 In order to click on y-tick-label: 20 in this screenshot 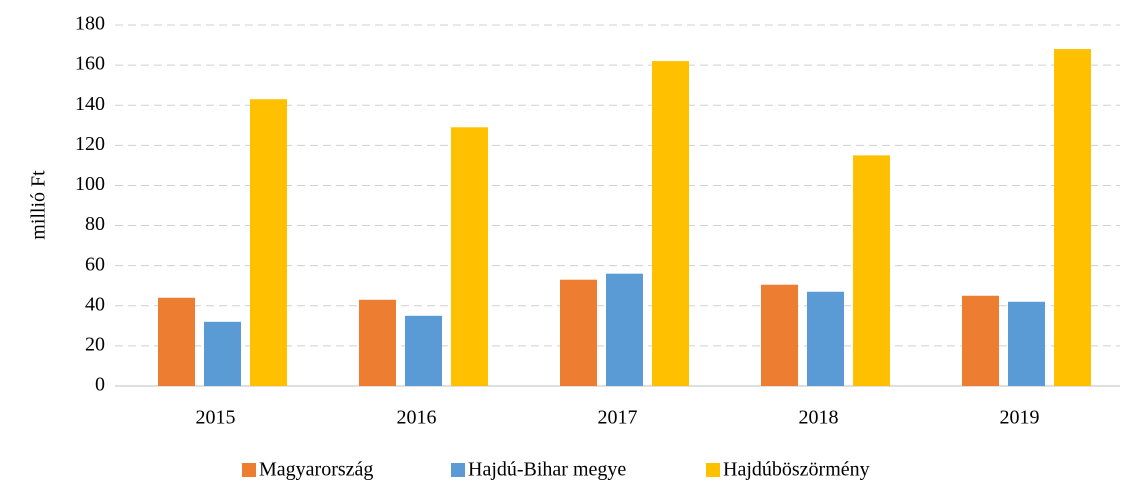, I will do `click(95, 344)`.